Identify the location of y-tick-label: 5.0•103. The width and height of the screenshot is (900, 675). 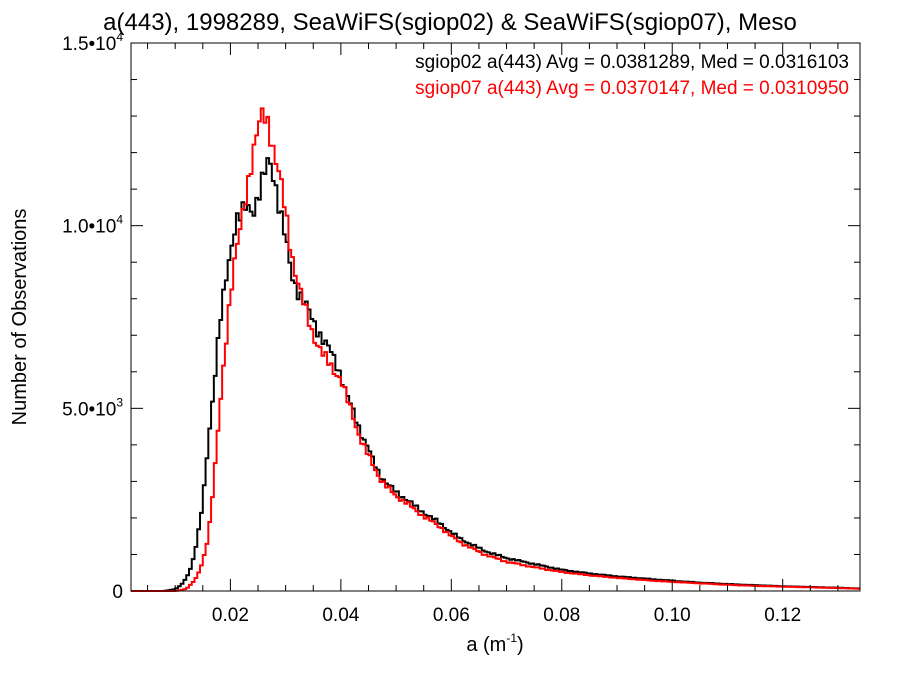
(92, 407).